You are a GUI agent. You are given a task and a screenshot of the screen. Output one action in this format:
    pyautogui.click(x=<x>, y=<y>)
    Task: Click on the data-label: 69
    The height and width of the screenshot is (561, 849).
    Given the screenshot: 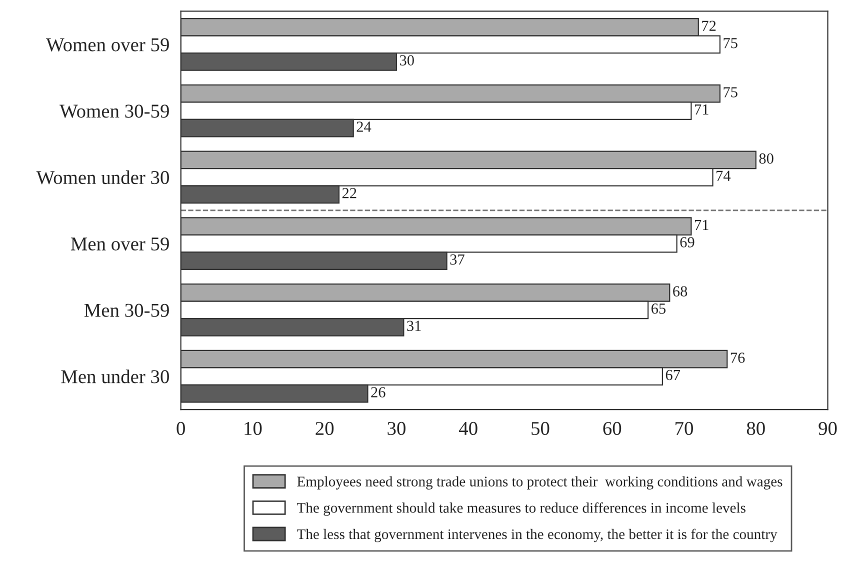 What is the action you would take?
    pyautogui.click(x=687, y=242)
    